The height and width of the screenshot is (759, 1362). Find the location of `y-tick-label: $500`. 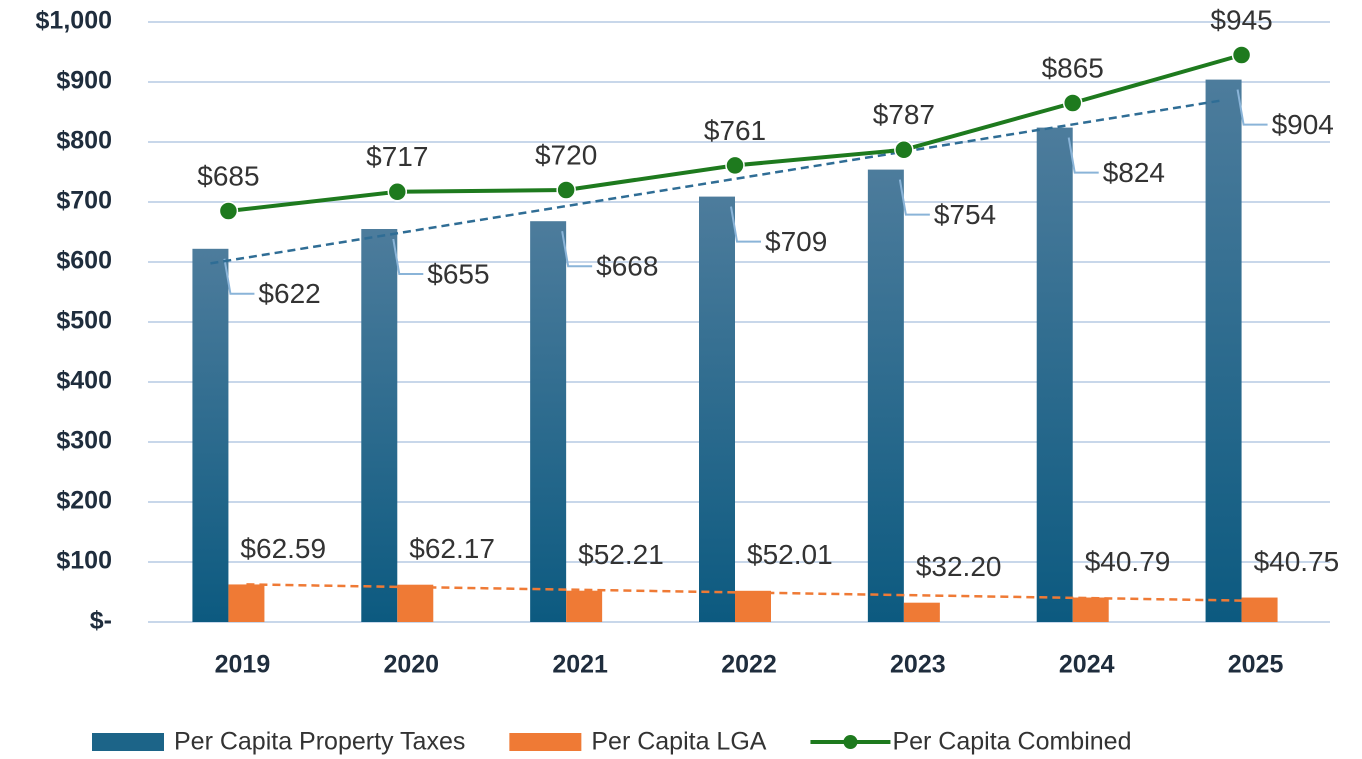

y-tick-label: $500 is located at coordinates (84, 321).